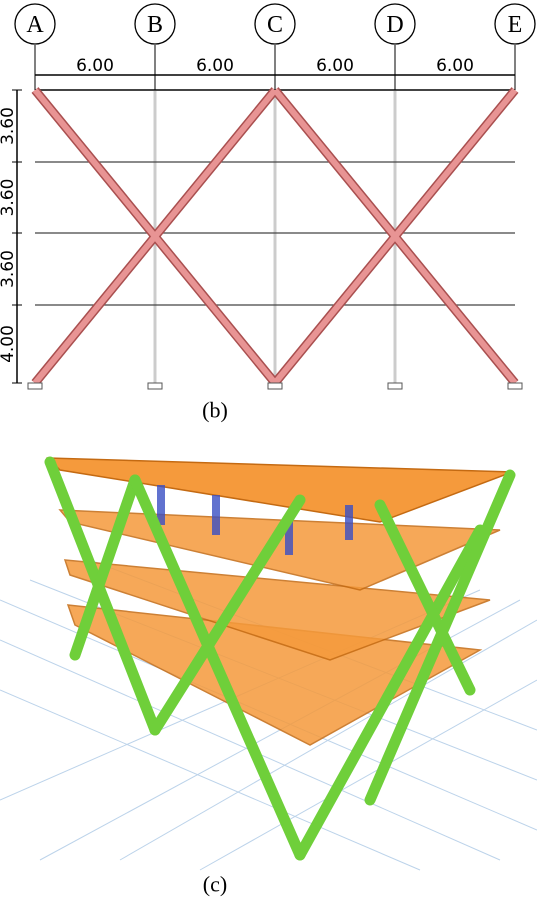  I want to click on story-height: 4.00, so click(9, 344).